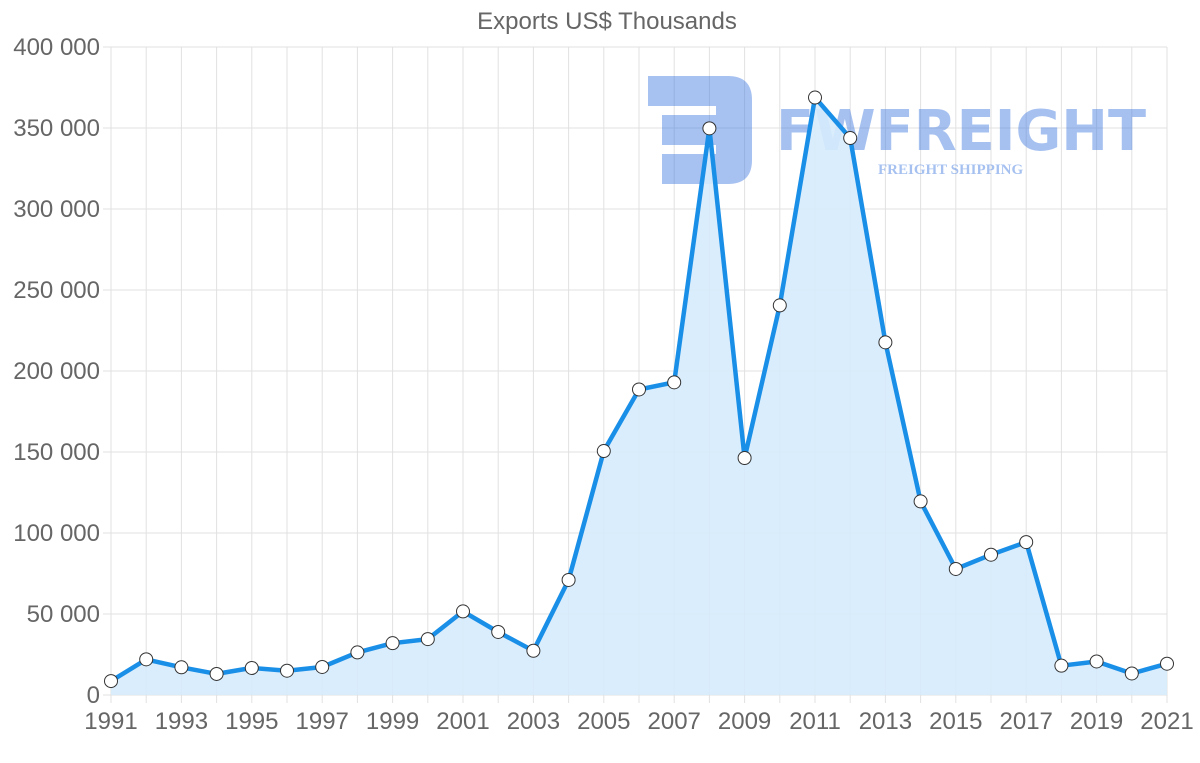 This screenshot has width=1200, height=763. What do you see at coordinates (110, 721) in the screenshot?
I see `x-tick-label: 1991` at bounding box center [110, 721].